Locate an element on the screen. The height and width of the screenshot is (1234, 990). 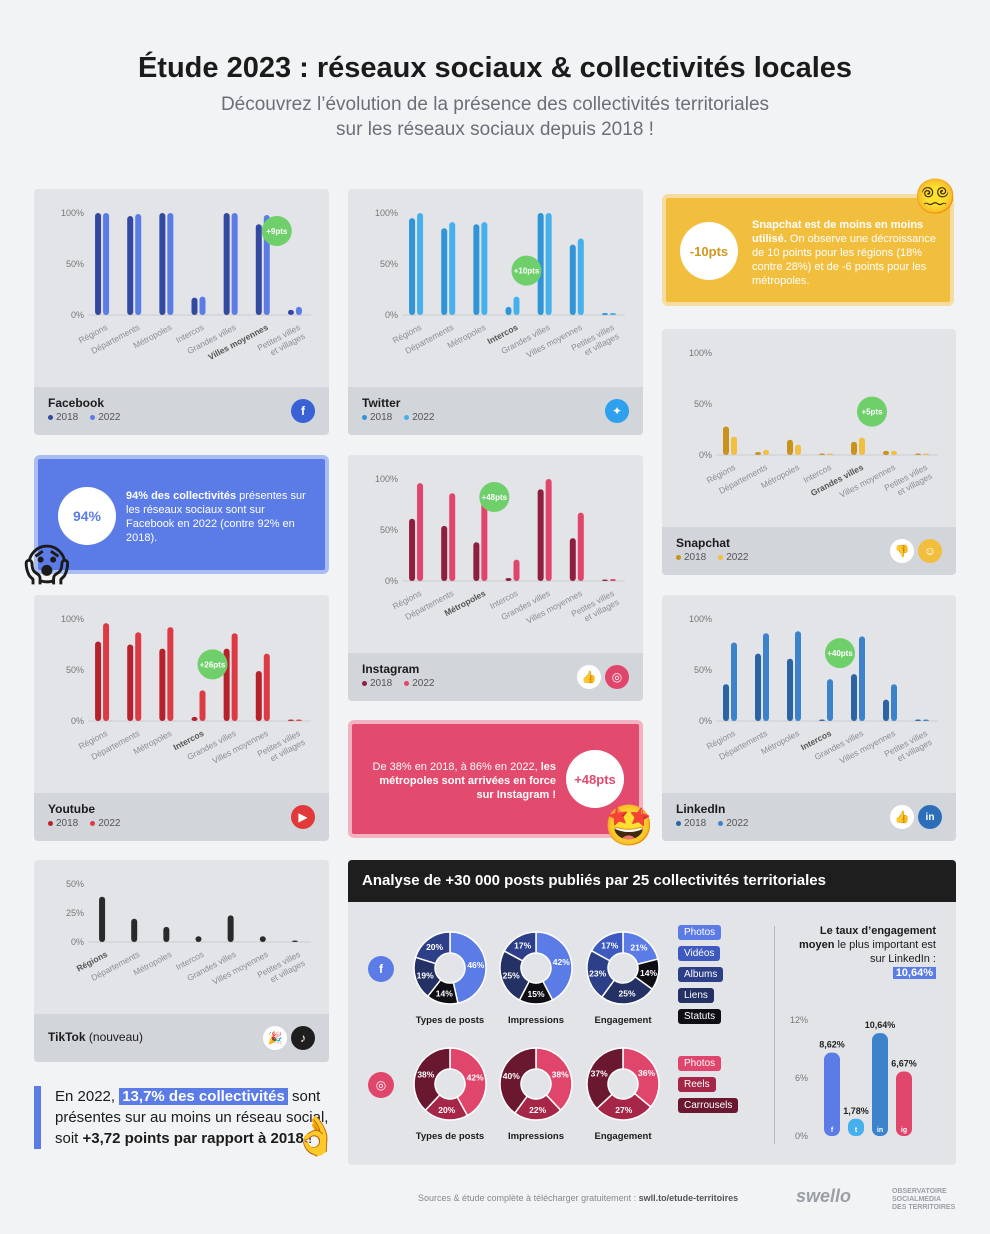
tag-reels: Reels is located at coordinates (697, 1084).